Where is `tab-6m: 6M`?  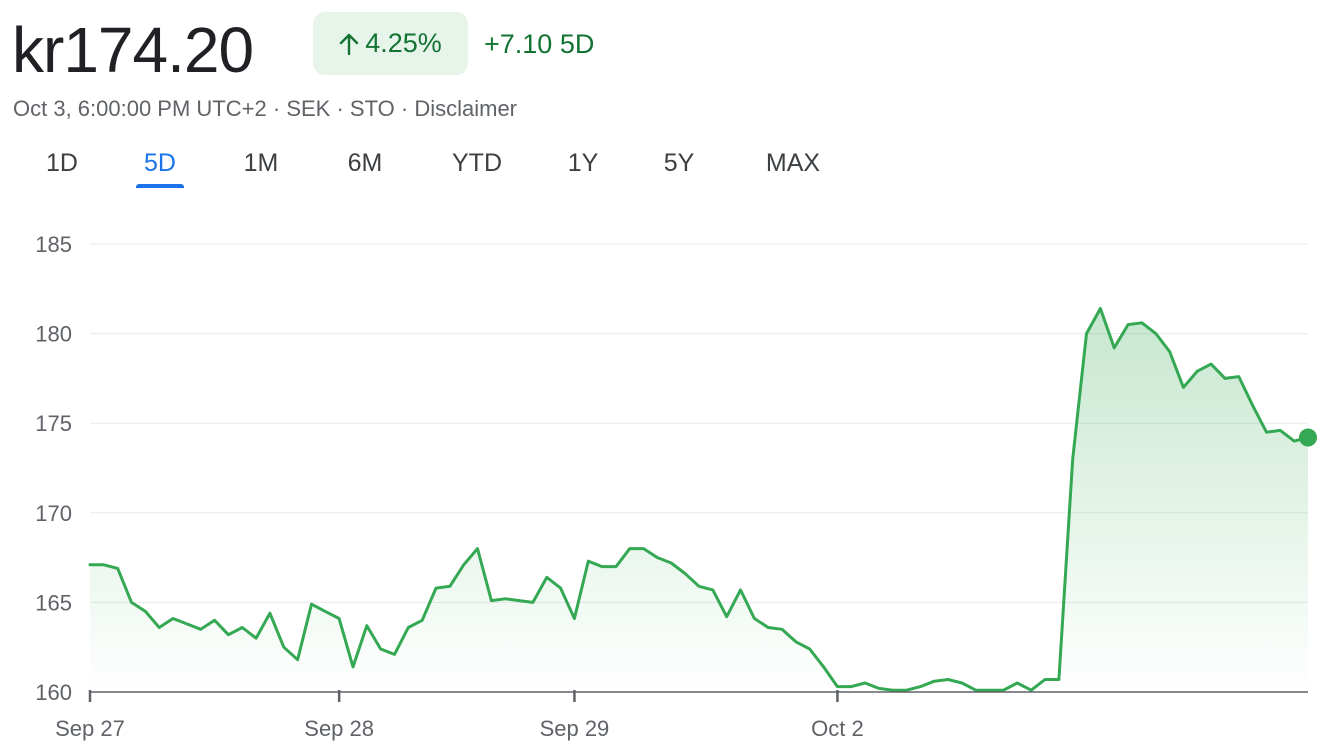 tab-6m: 6M is located at coordinates (365, 164).